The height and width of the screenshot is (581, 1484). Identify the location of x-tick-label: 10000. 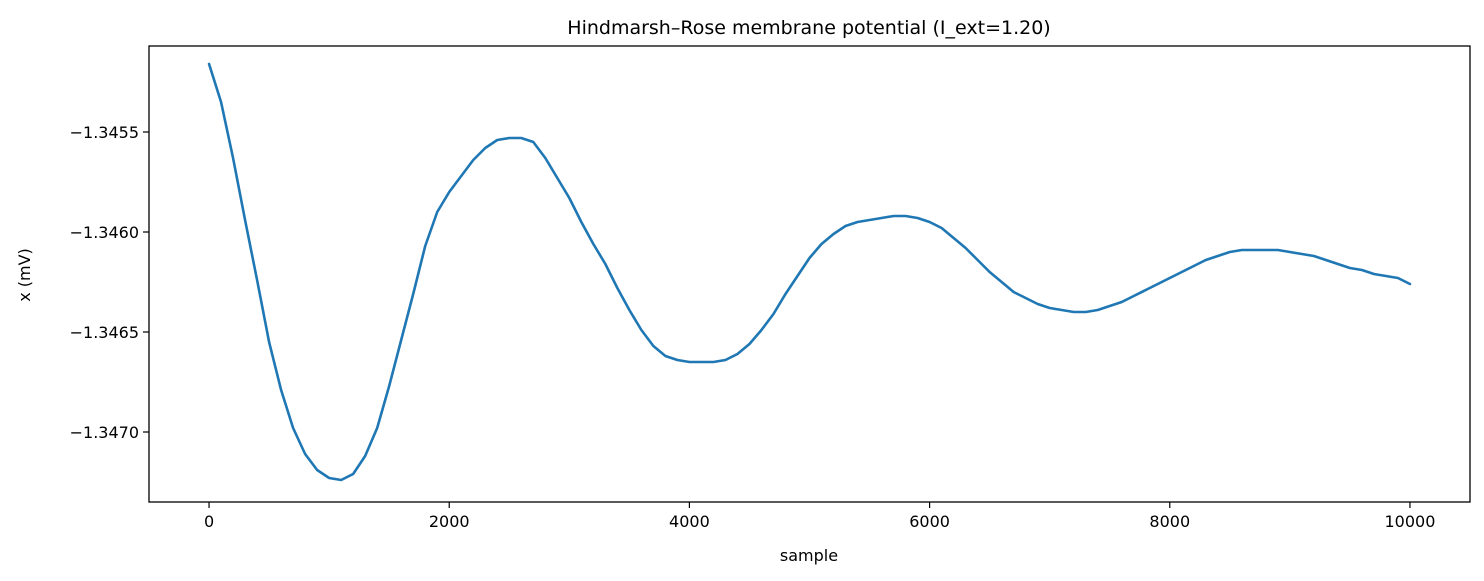
(1410, 521).